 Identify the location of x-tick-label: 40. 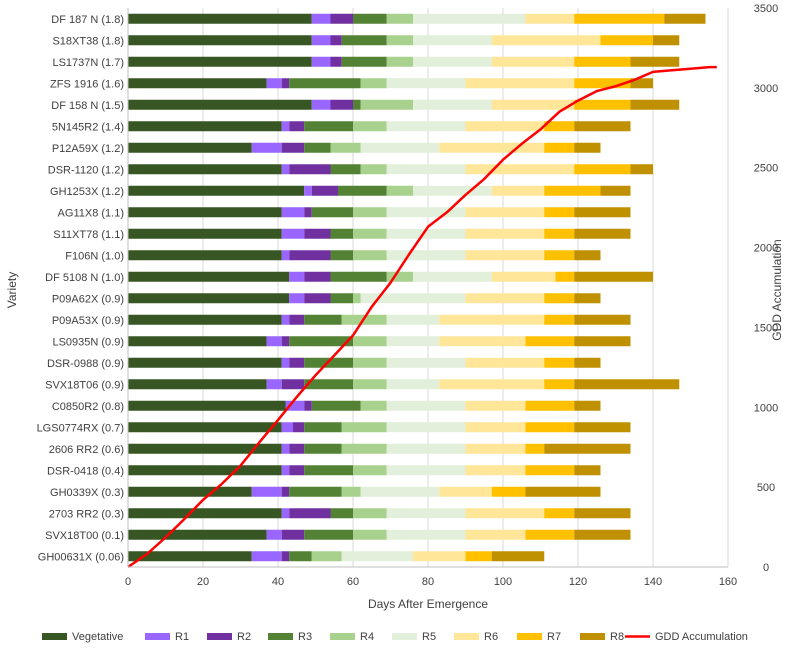
(278, 582).